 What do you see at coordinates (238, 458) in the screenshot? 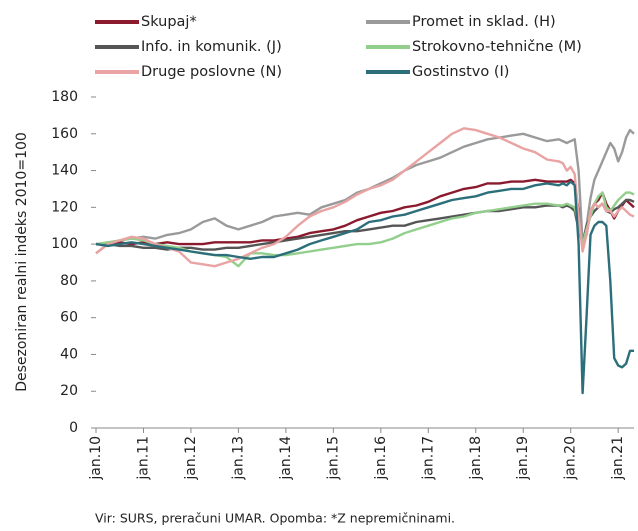
I see `x-tick-label: jan.13` at bounding box center [238, 458].